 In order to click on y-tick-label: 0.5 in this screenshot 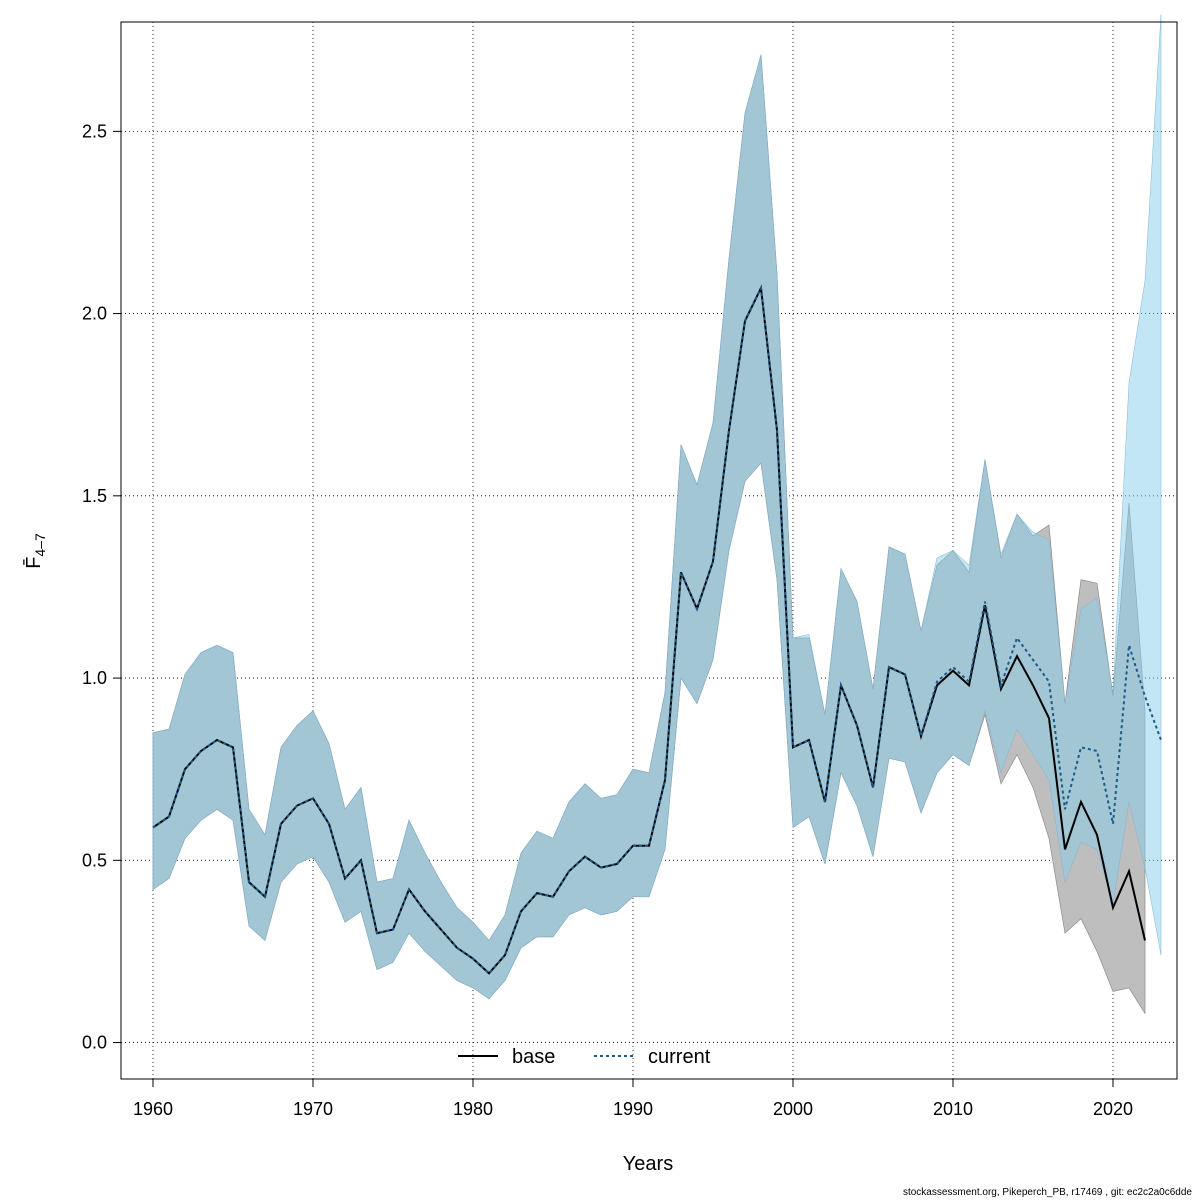, I will do `click(94, 860)`.